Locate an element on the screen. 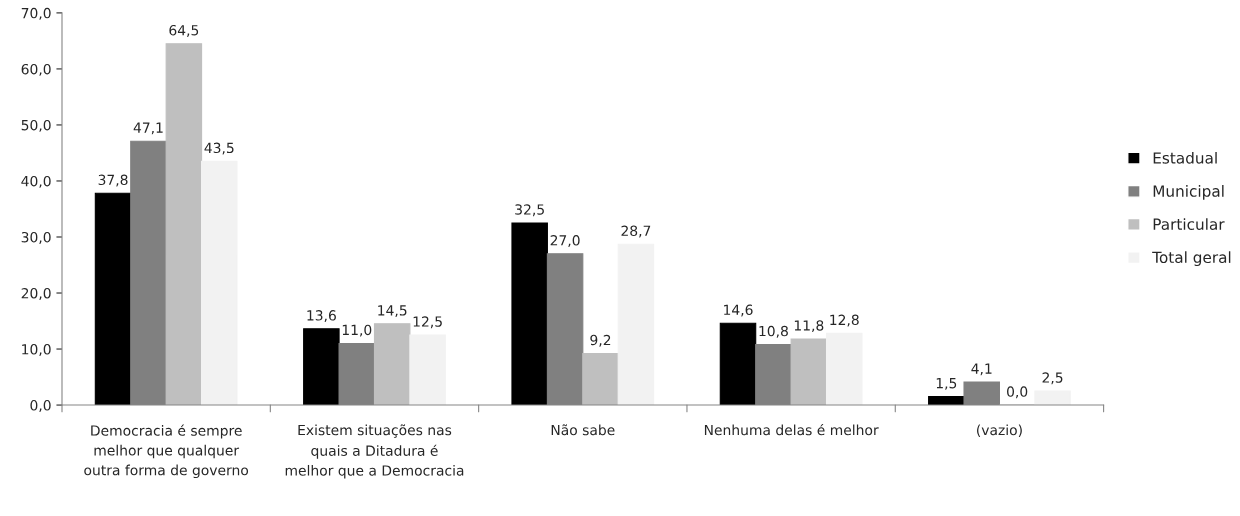 This screenshot has width=1240, height=516. data-label: 47,1 is located at coordinates (148, 128).